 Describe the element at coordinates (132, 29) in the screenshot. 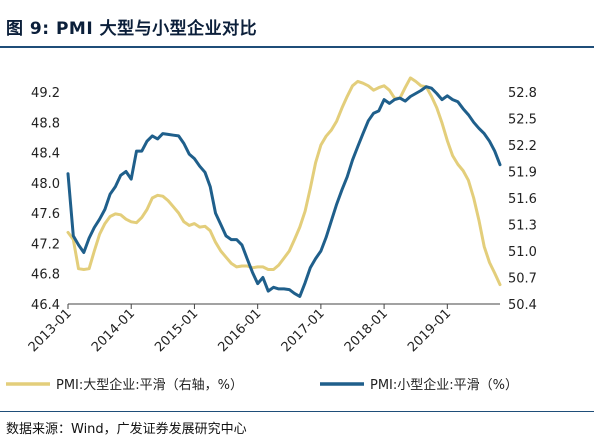

I see `figure-title: 图 9: PMI 大型与小型企业对比` at that location.